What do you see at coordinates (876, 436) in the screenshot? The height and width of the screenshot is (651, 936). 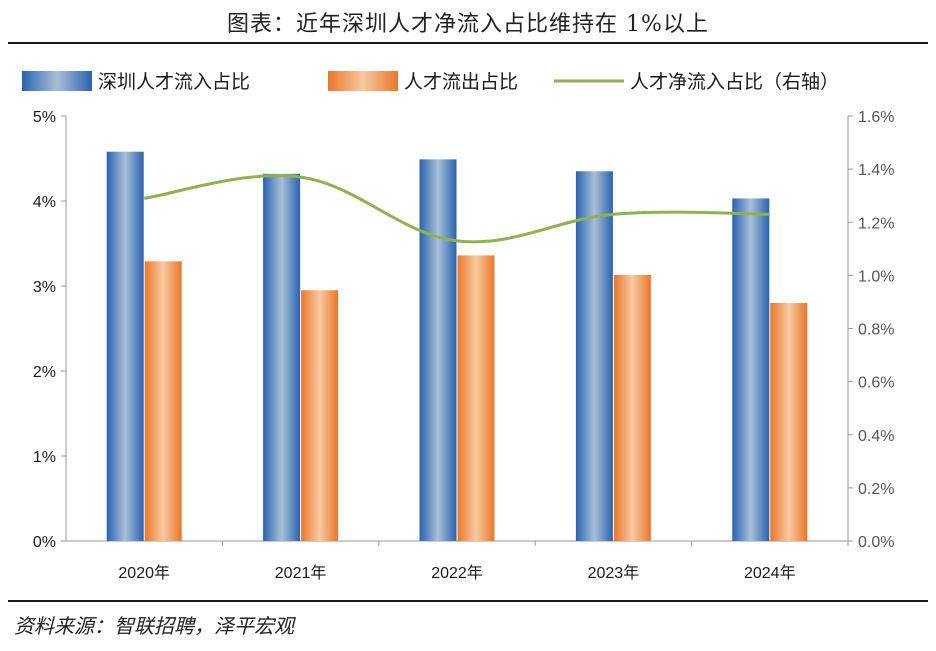 I see `right-tick-label: 0.4%` at bounding box center [876, 436].